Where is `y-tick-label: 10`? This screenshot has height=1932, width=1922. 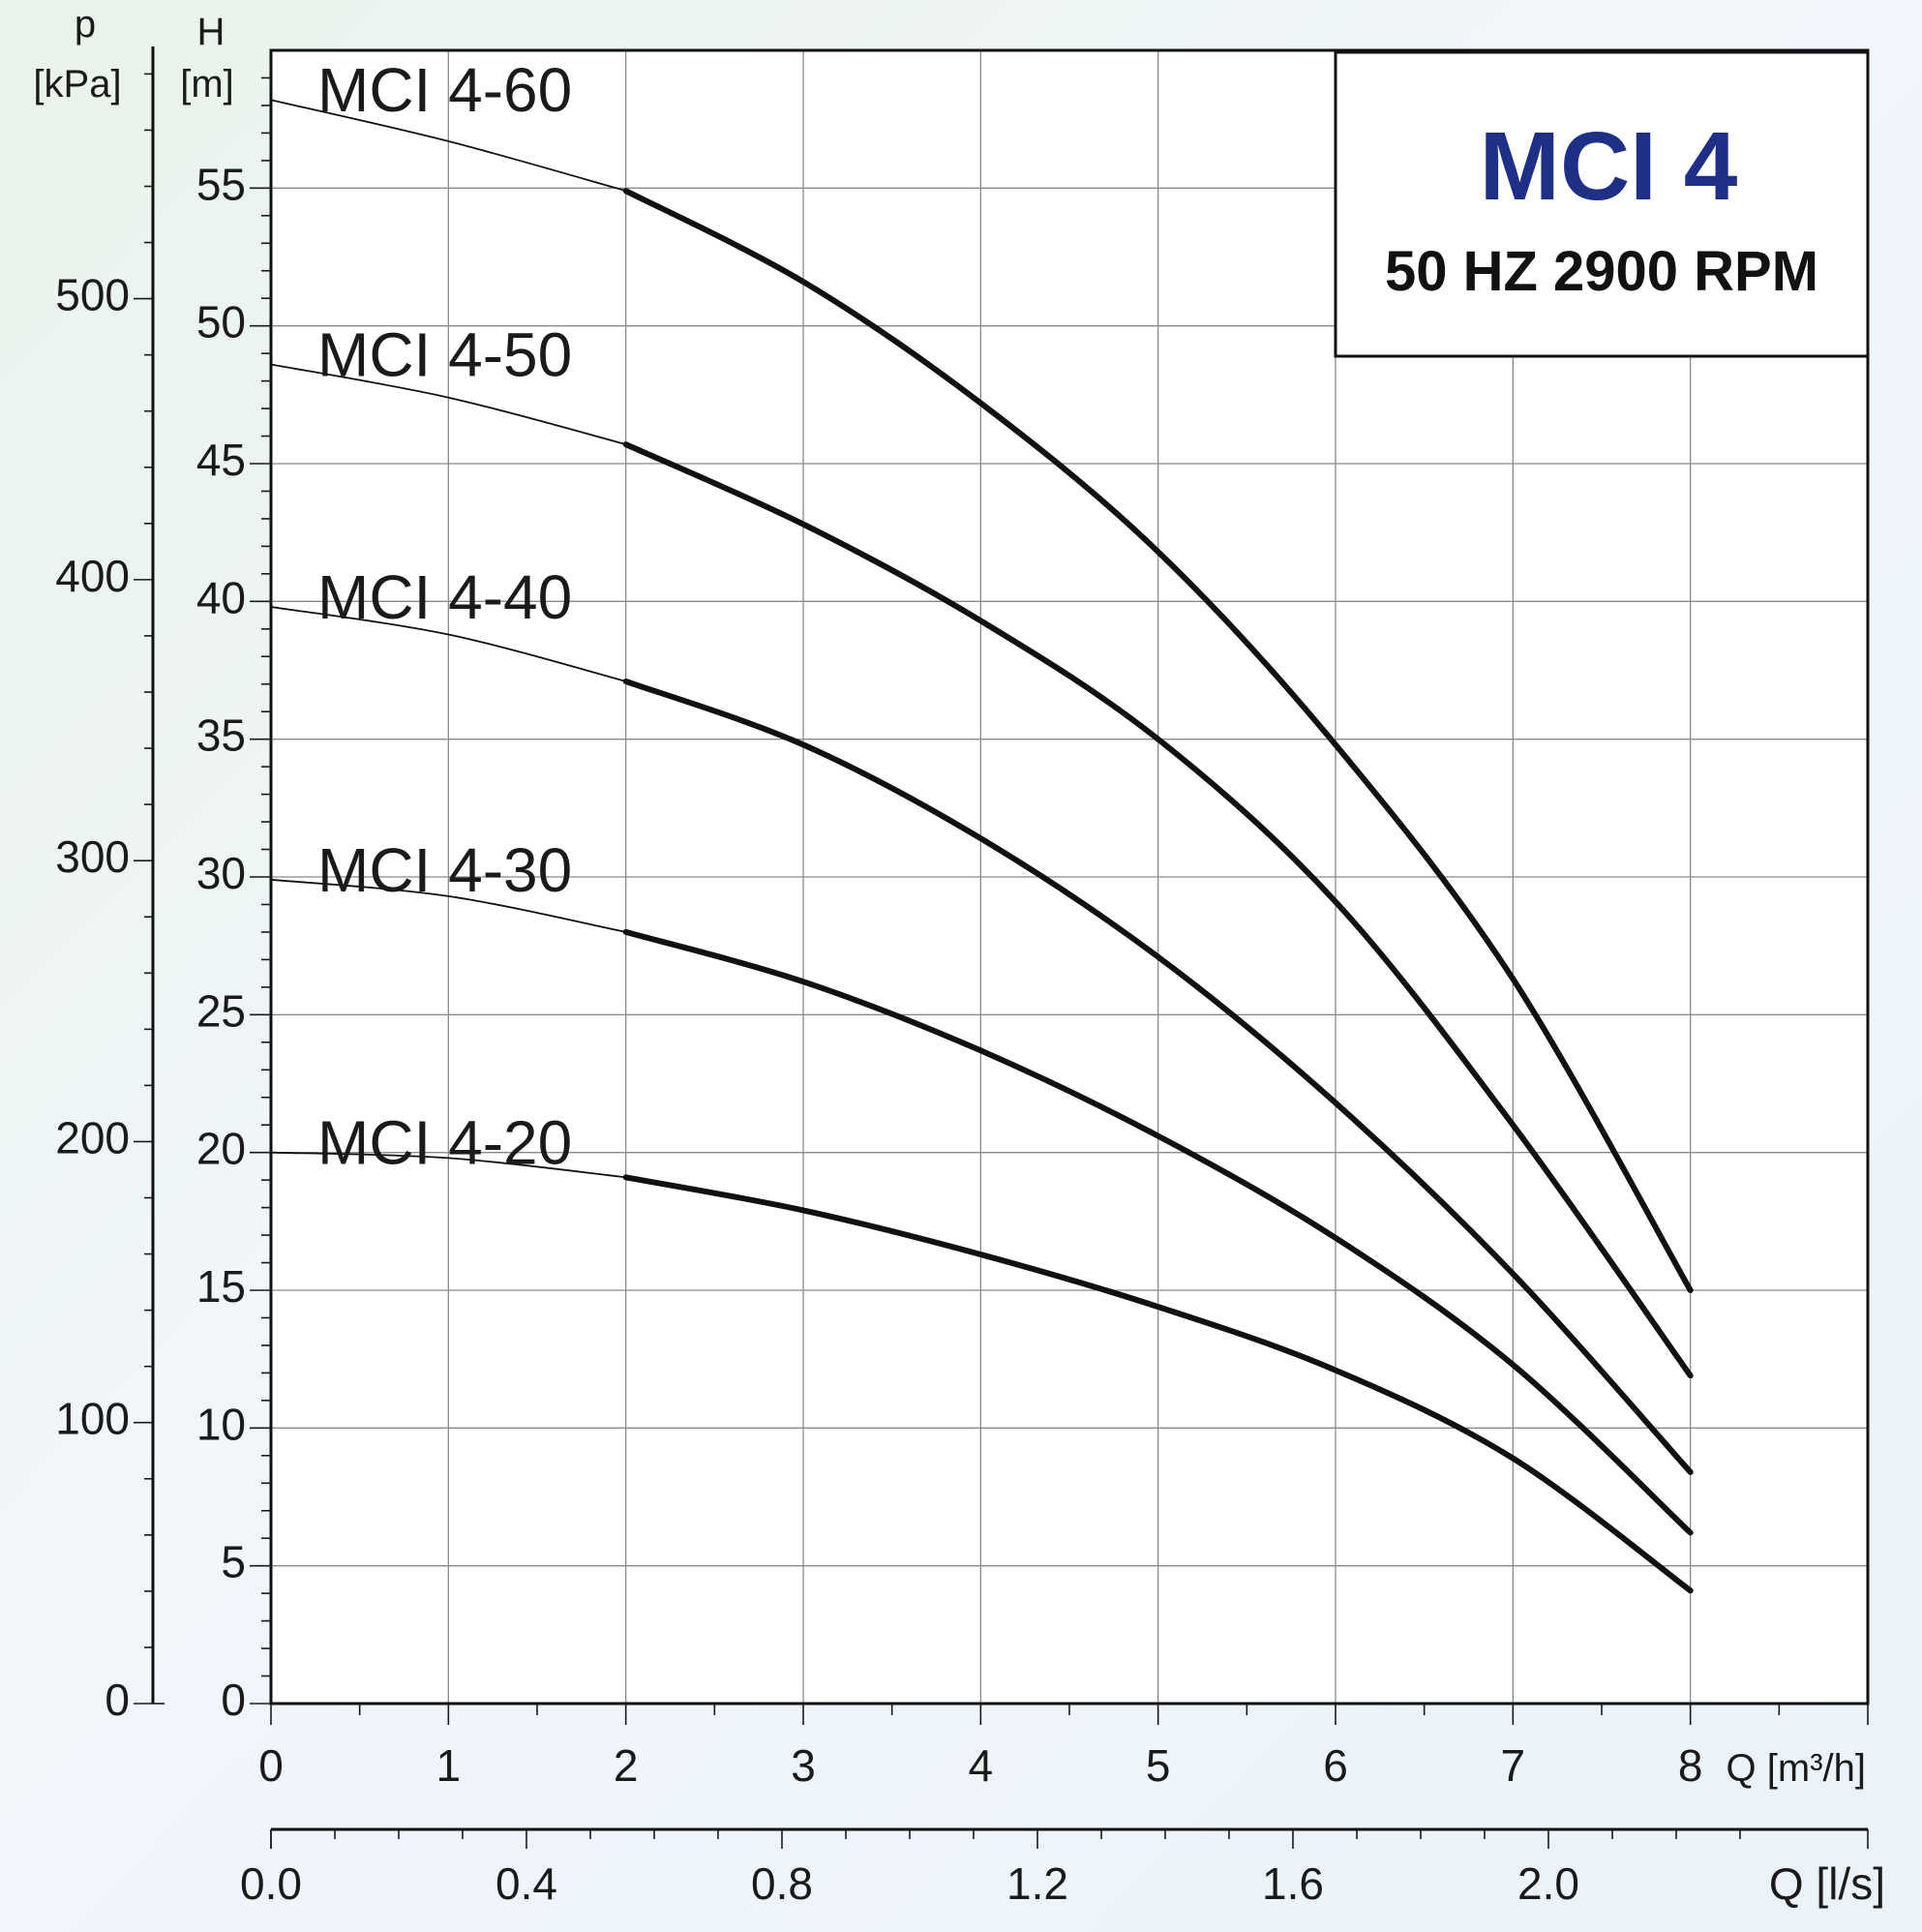 y-tick-label: 10 is located at coordinates (221, 1424).